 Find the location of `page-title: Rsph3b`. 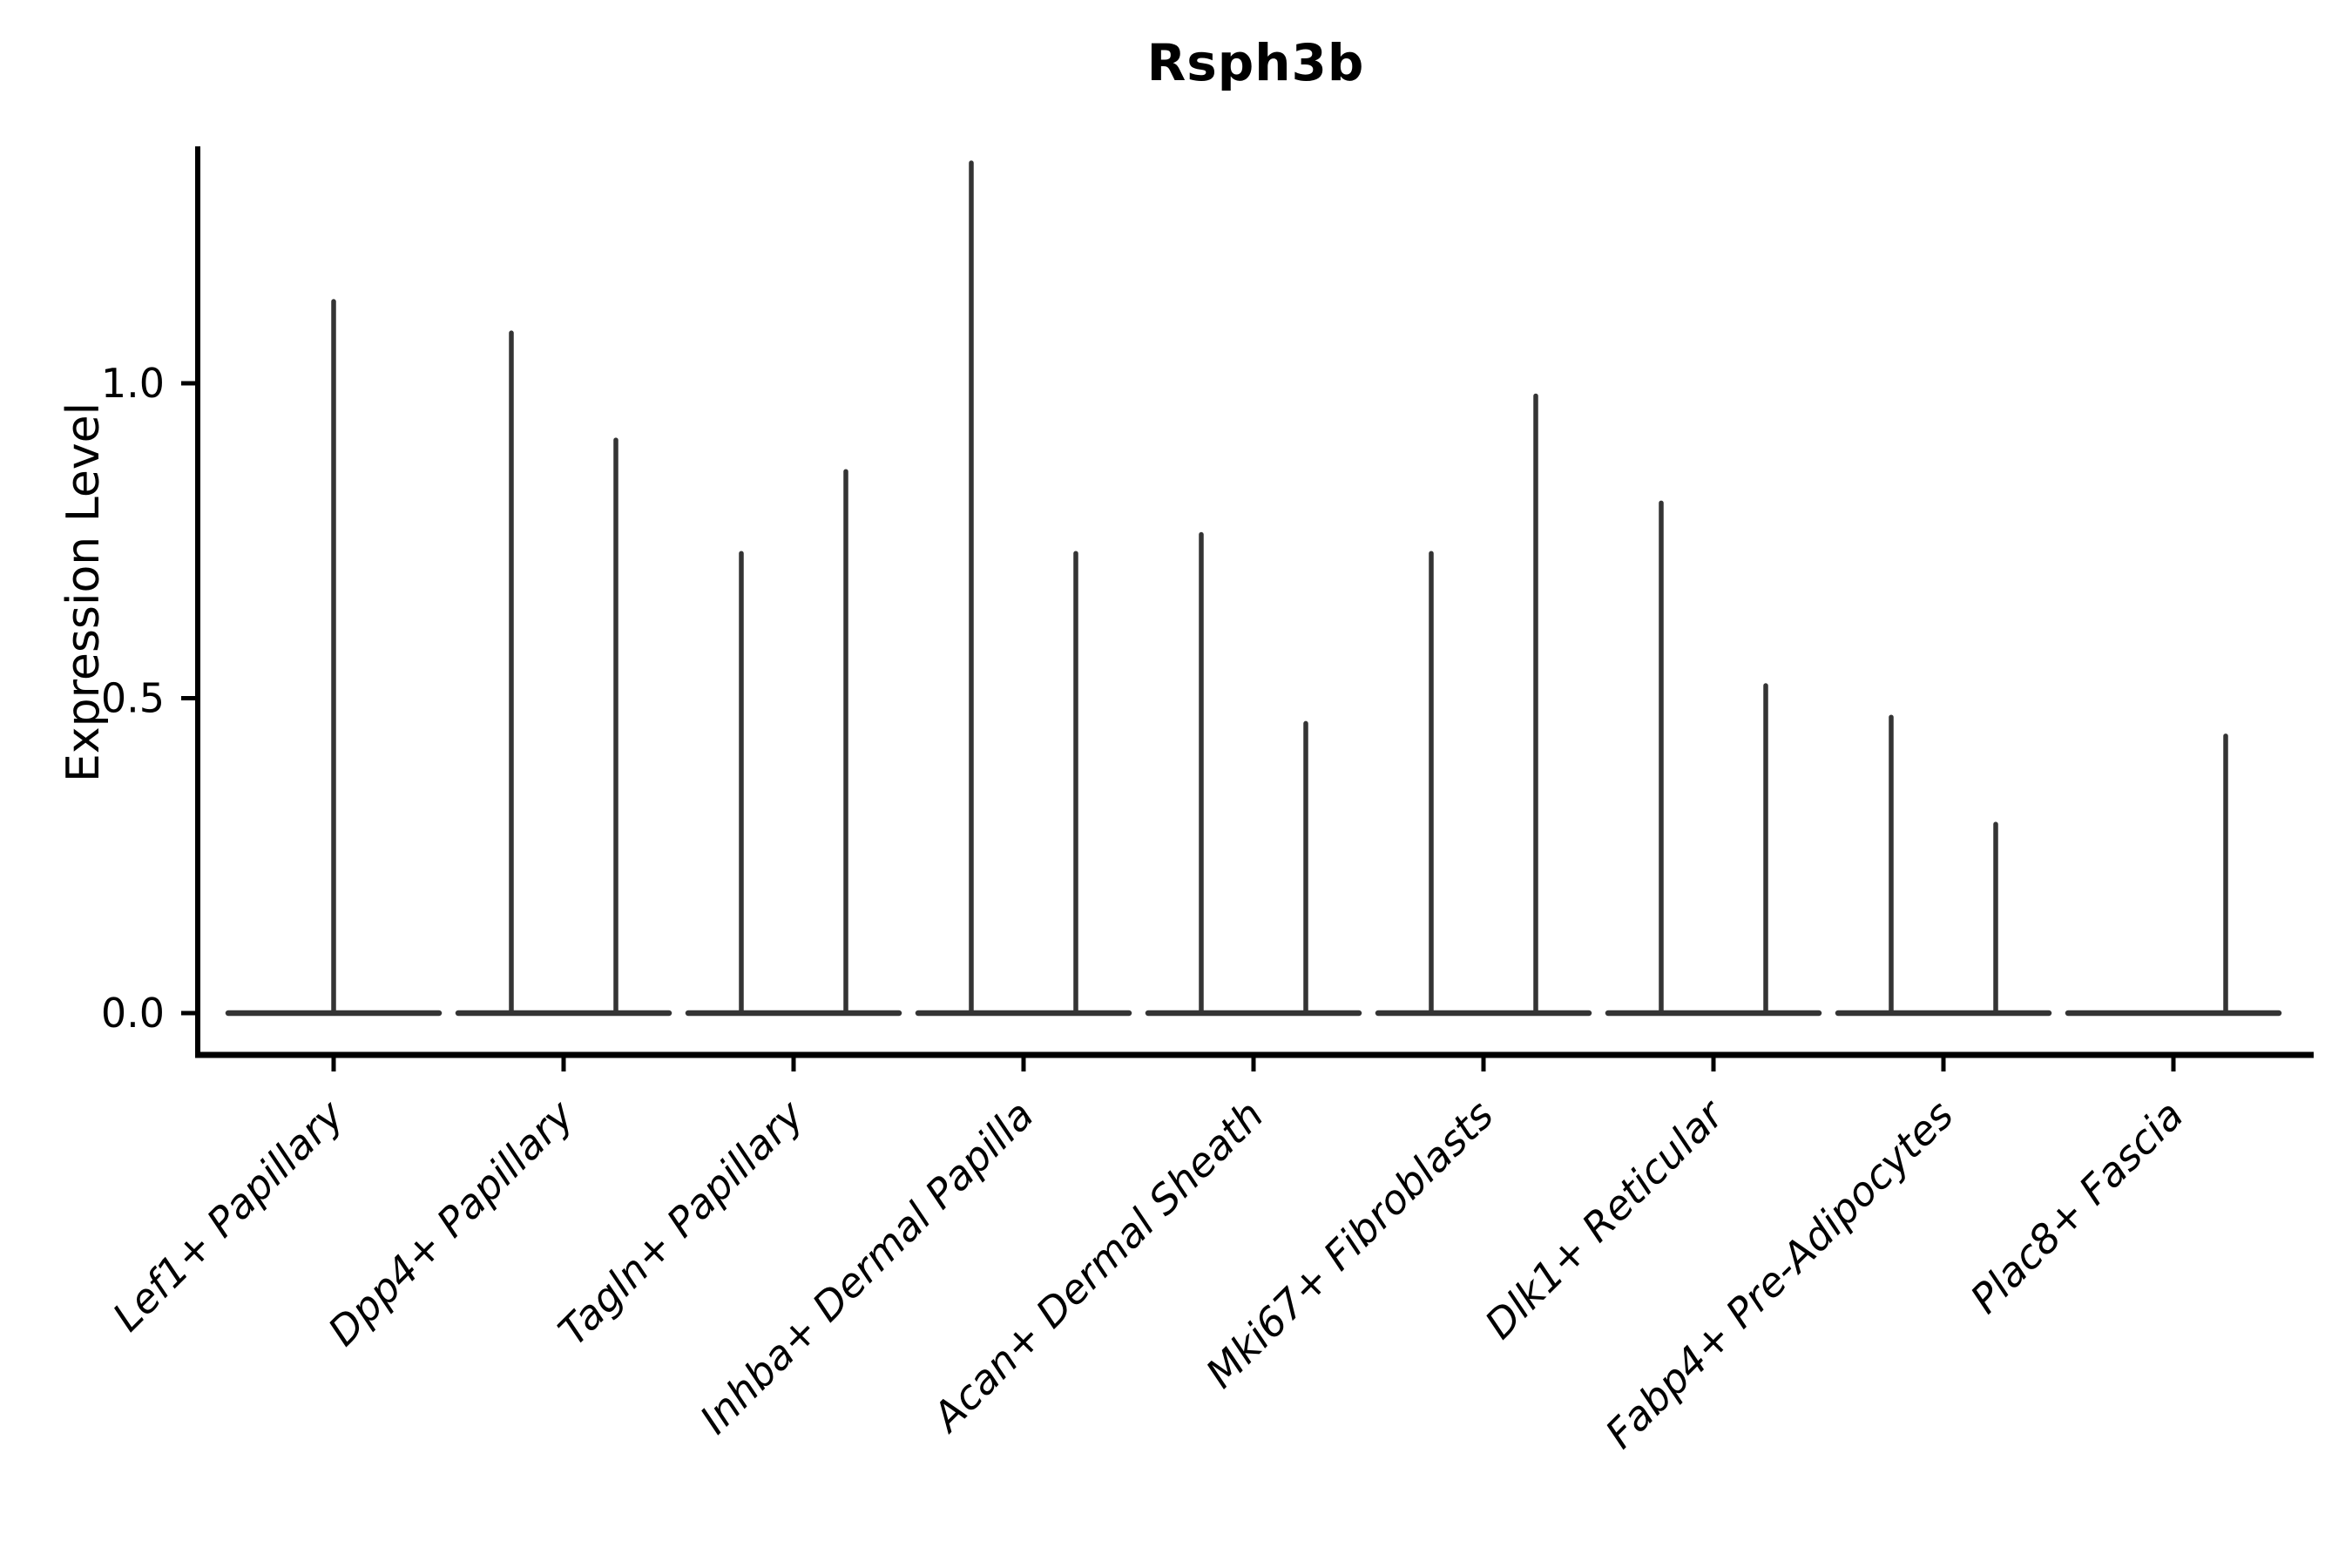

page-title: Rsph3b is located at coordinates (1255, 62).